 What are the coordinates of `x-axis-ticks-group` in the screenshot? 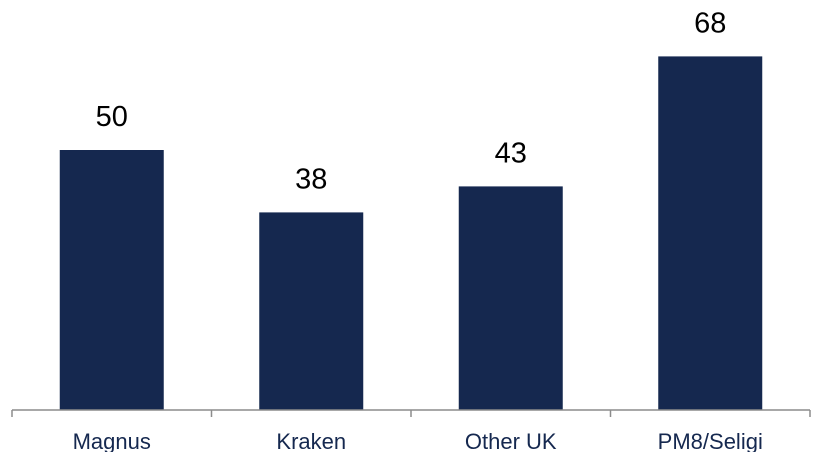 It's located at (411, 413).